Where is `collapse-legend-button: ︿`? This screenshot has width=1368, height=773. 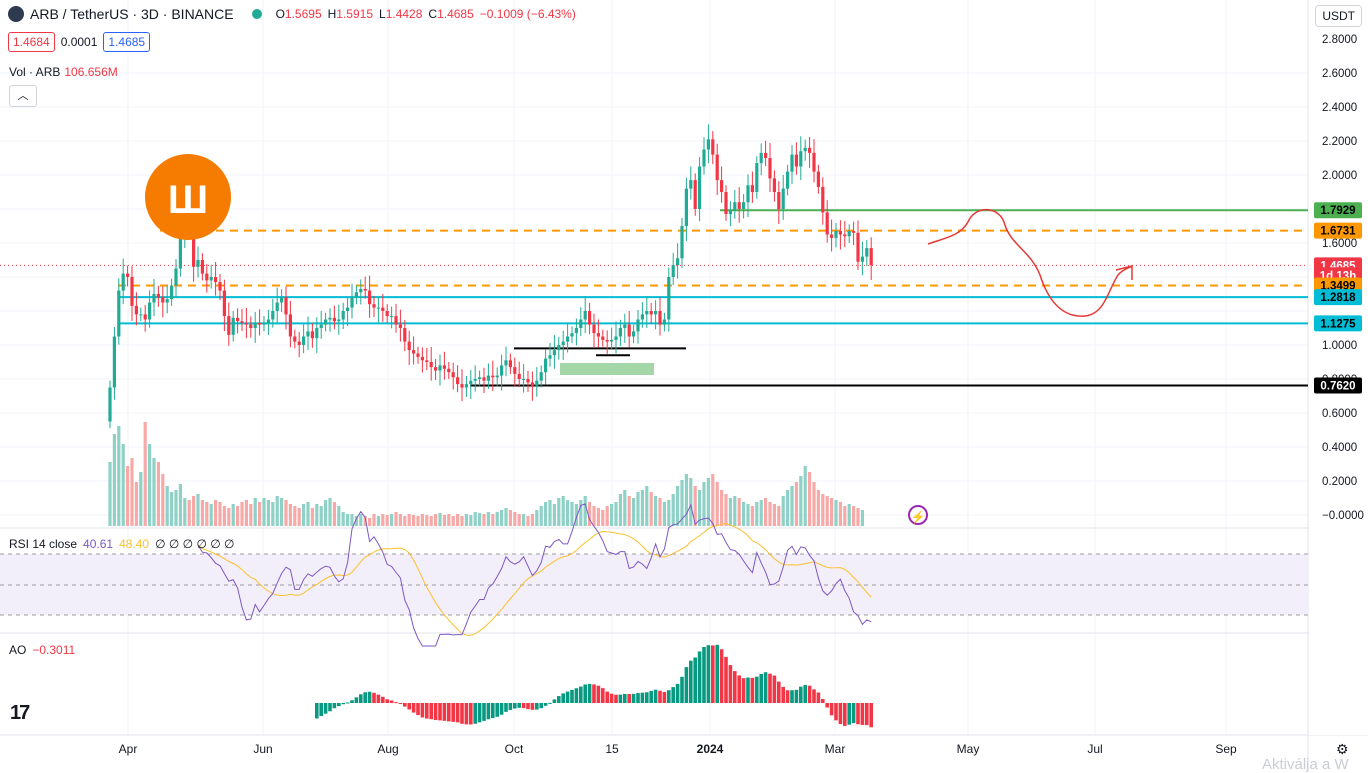 collapse-legend-button: ︿ is located at coordinates (23, 96).